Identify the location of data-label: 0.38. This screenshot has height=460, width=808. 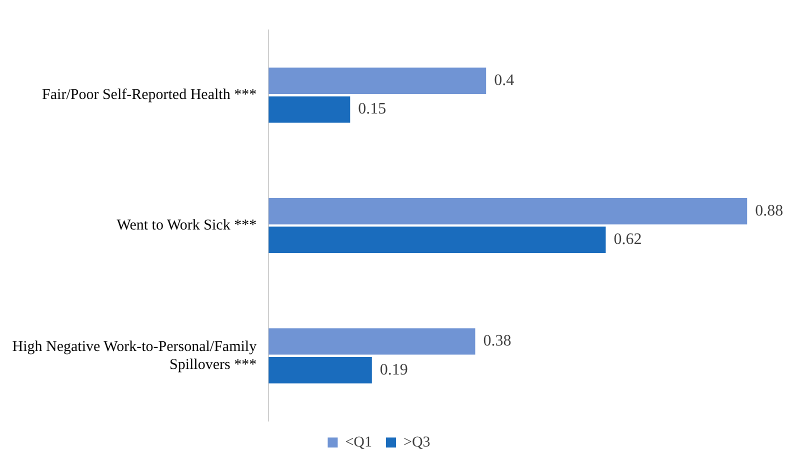
(497, 341).